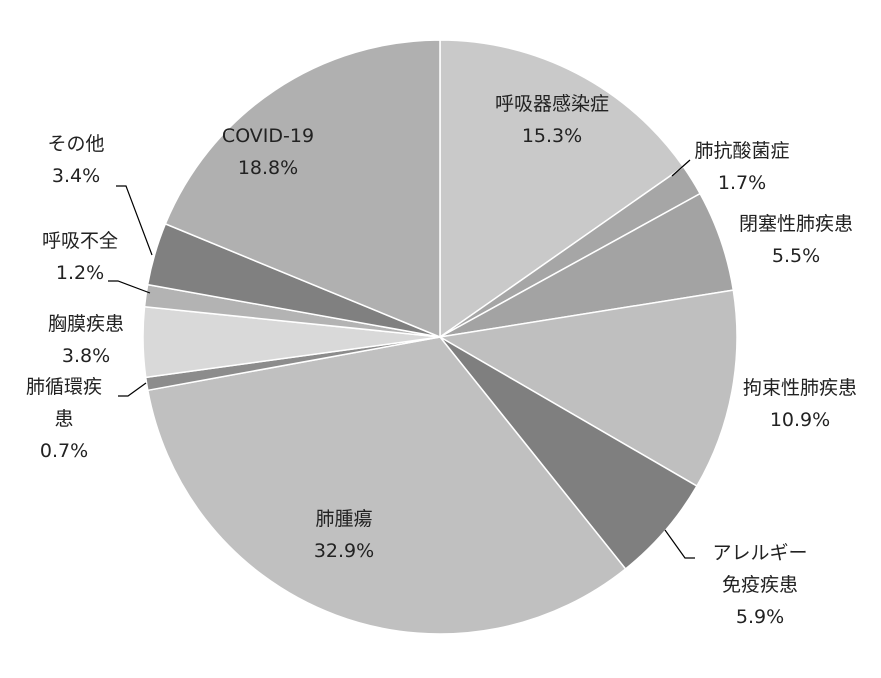 The width and height of the screenshot is (881, 678). Describe the element at coordinates (552, 120) in the screenshot. I see `slice-label: 呼吸器感染症 15.3%` at that location.